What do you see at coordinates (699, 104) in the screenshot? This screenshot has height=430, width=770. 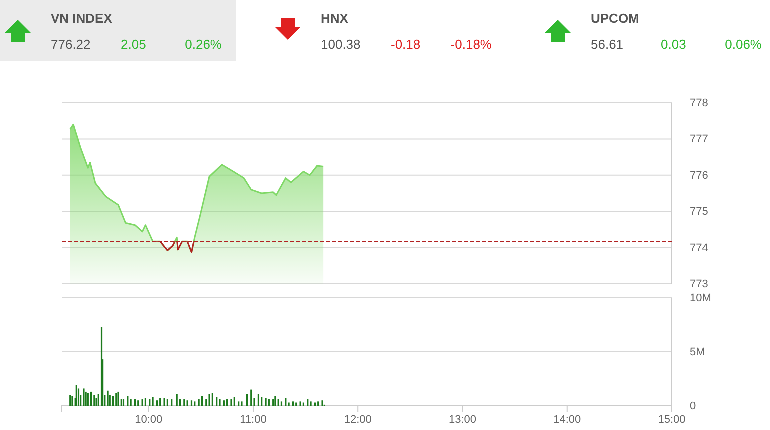 I see `y-tick-label: 778` at bounding box center [699, 104].